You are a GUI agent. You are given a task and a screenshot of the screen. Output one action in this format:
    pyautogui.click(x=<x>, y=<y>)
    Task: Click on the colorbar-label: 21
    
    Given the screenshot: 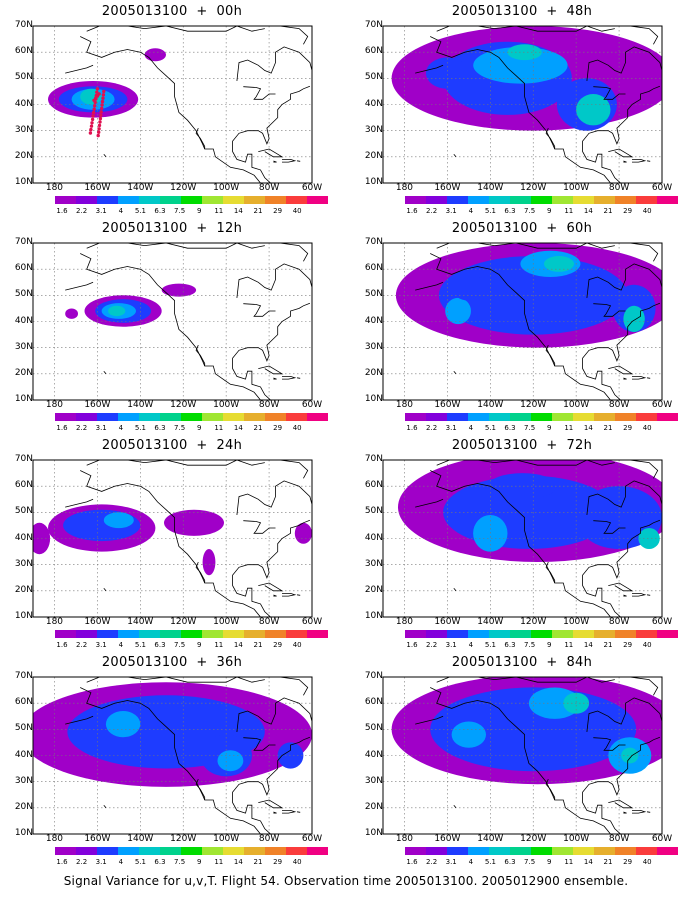 What is the action you would take?
    pyautogui.click(x=608, y=645)
    